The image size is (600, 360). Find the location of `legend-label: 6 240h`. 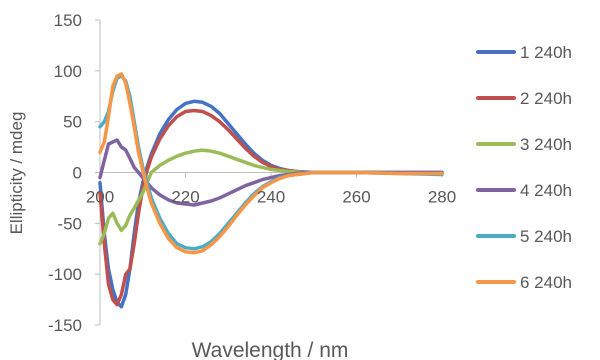

legend-label: 6 240h is located at coordinates (546, 282).